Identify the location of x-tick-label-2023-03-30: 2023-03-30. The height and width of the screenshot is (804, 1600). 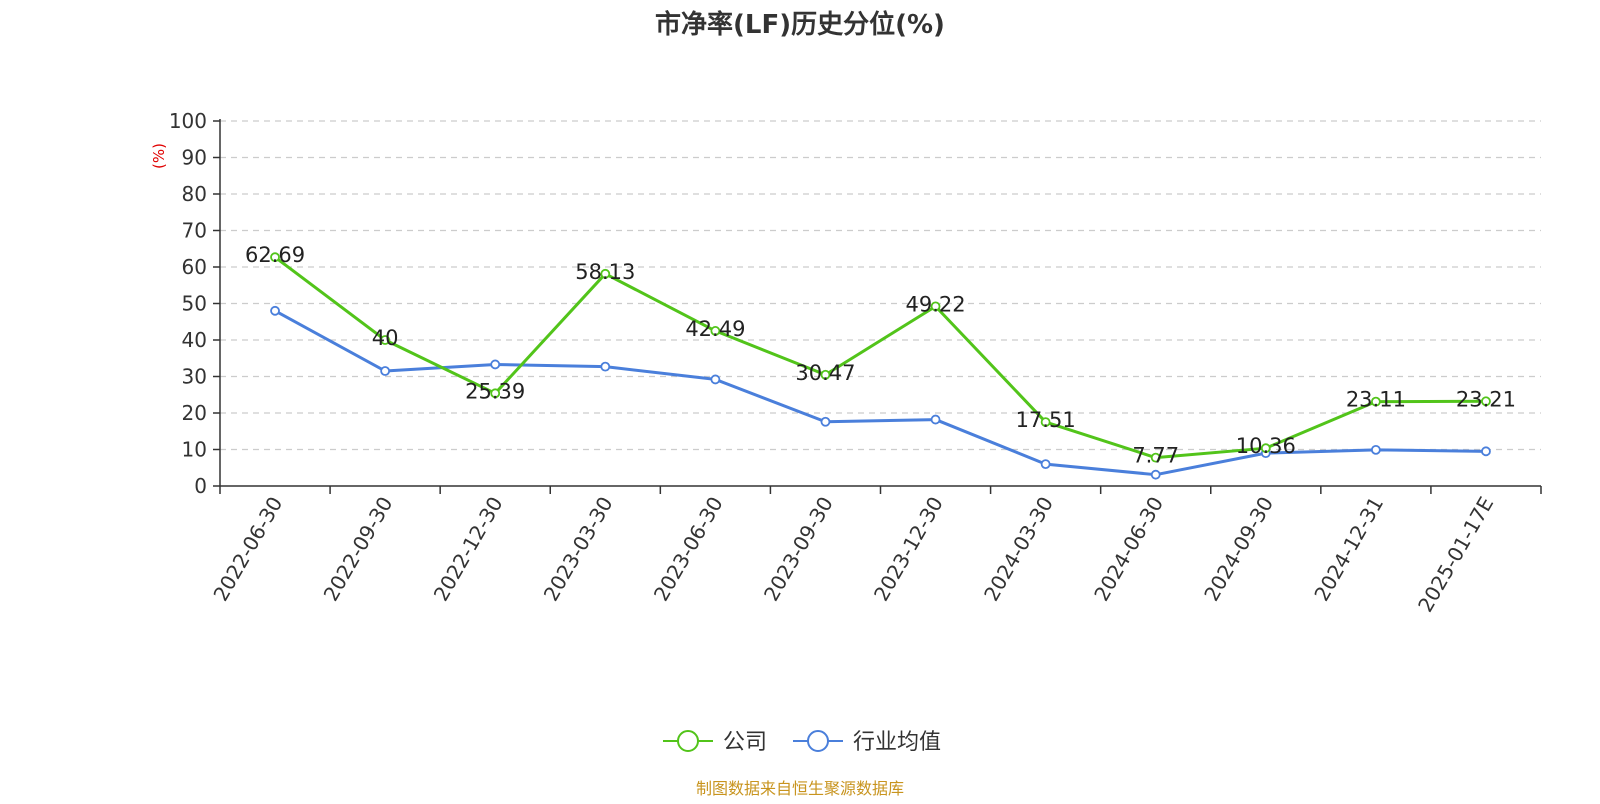
(578, 549).